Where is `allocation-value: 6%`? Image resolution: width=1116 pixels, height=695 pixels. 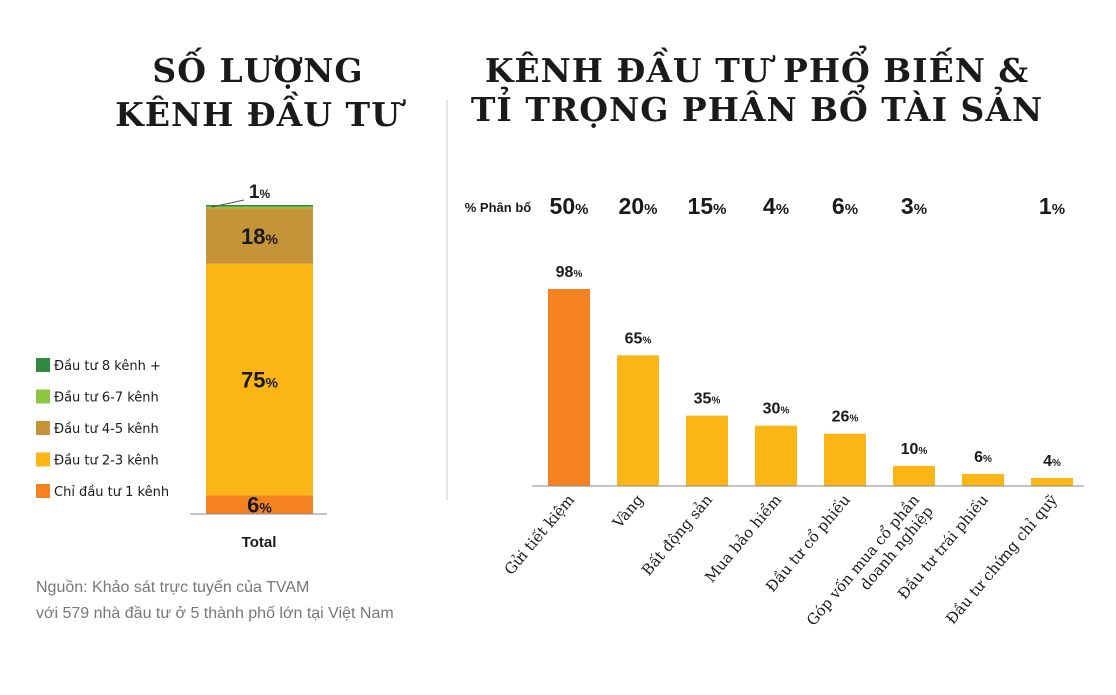 allocation-value: 6% is located at coordinates (845, 206).